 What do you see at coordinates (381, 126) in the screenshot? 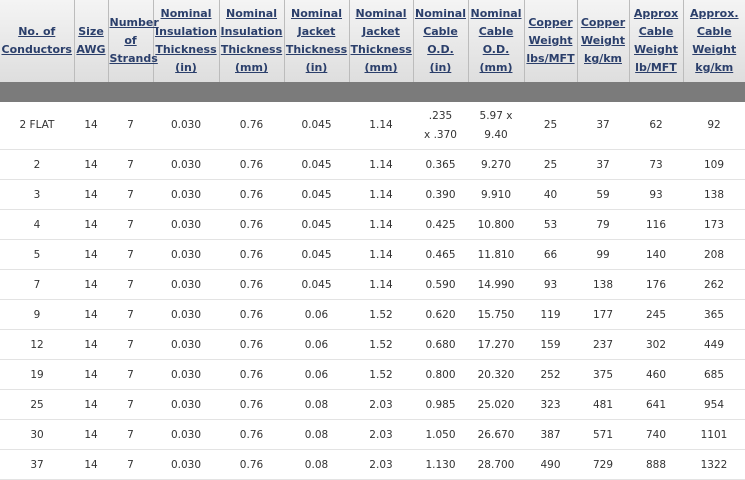
I see `table-cell: 1.14` at bounding box center [381, 126].